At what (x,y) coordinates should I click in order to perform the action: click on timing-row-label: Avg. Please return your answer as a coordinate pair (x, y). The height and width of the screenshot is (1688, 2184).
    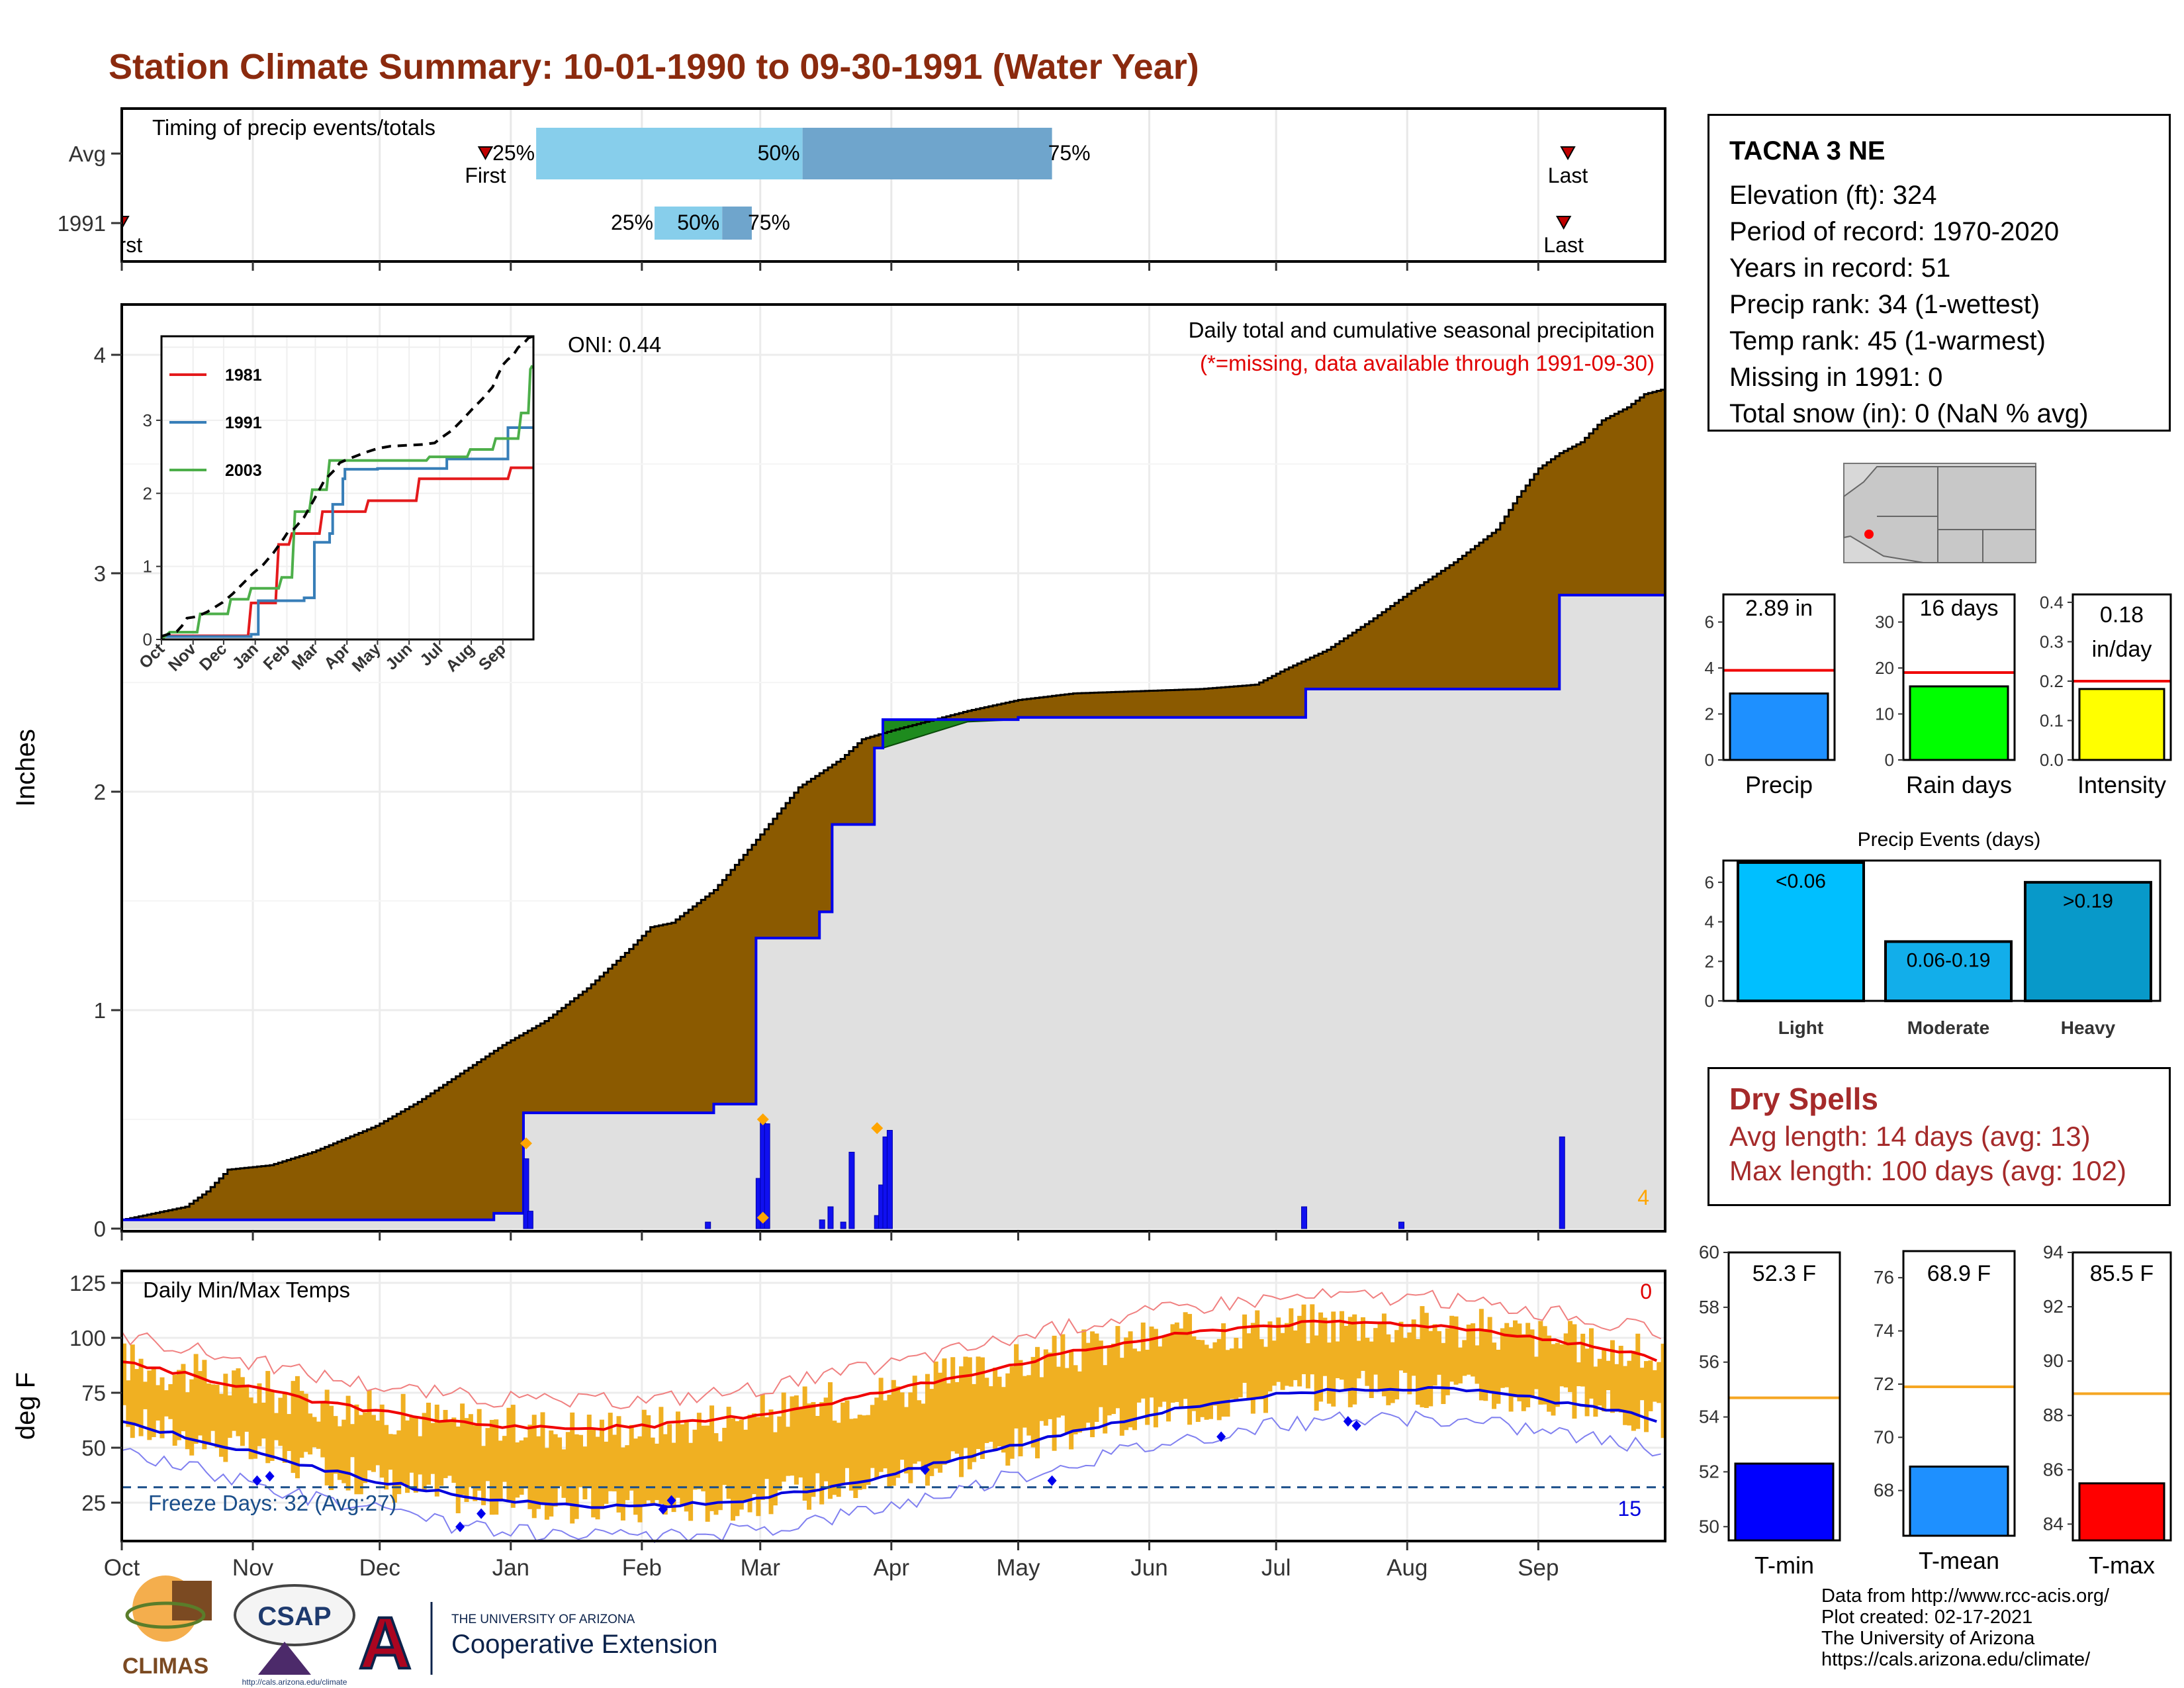
    Looking at the image, I should click on (87, 154).